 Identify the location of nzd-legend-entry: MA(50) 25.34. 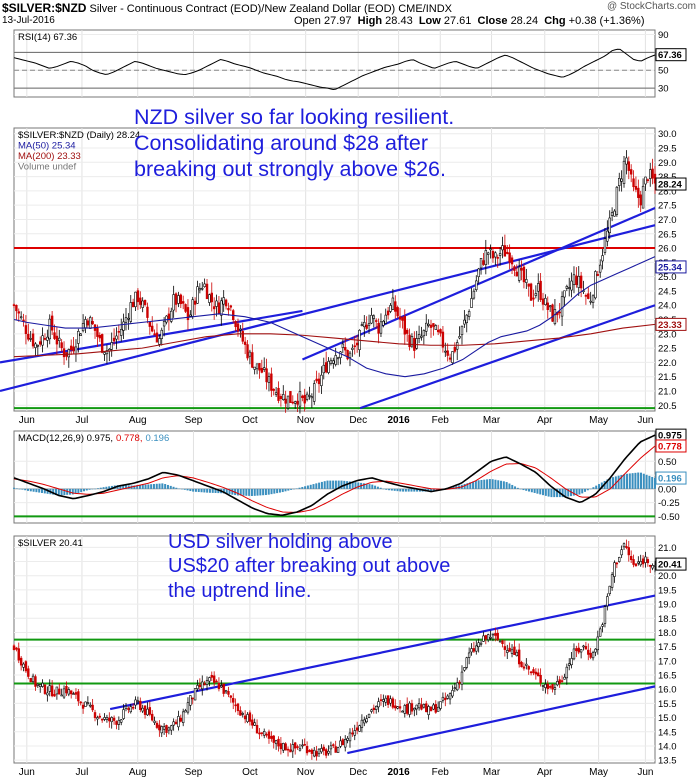
(47, 146).